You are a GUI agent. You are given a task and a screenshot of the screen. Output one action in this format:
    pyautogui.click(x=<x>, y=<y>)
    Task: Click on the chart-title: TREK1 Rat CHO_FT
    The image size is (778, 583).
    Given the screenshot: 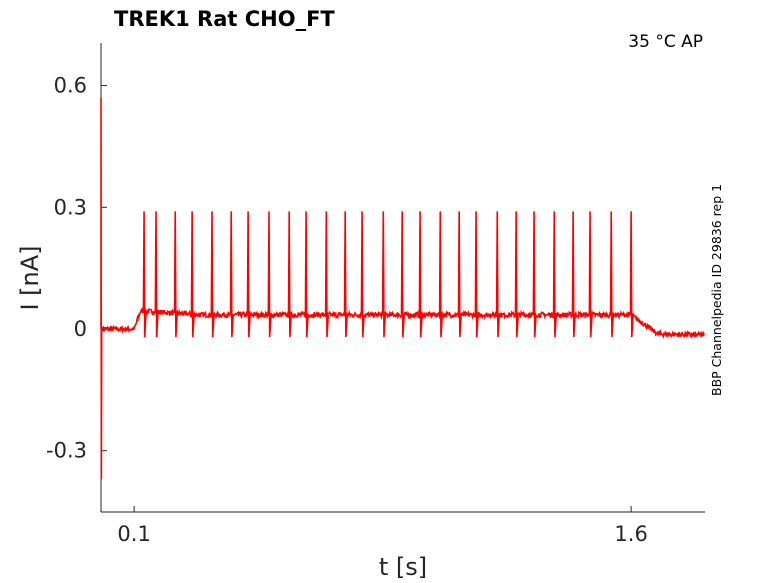 What is the action you would take?
    pyautogui.click(x=224, y=19)
    